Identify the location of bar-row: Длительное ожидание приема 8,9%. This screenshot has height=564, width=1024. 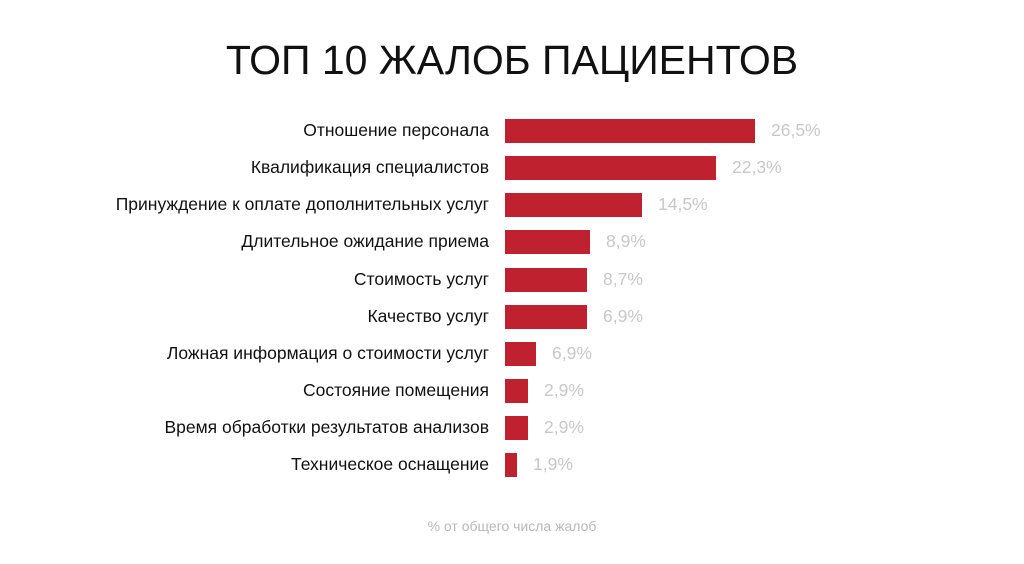
(512, 241).